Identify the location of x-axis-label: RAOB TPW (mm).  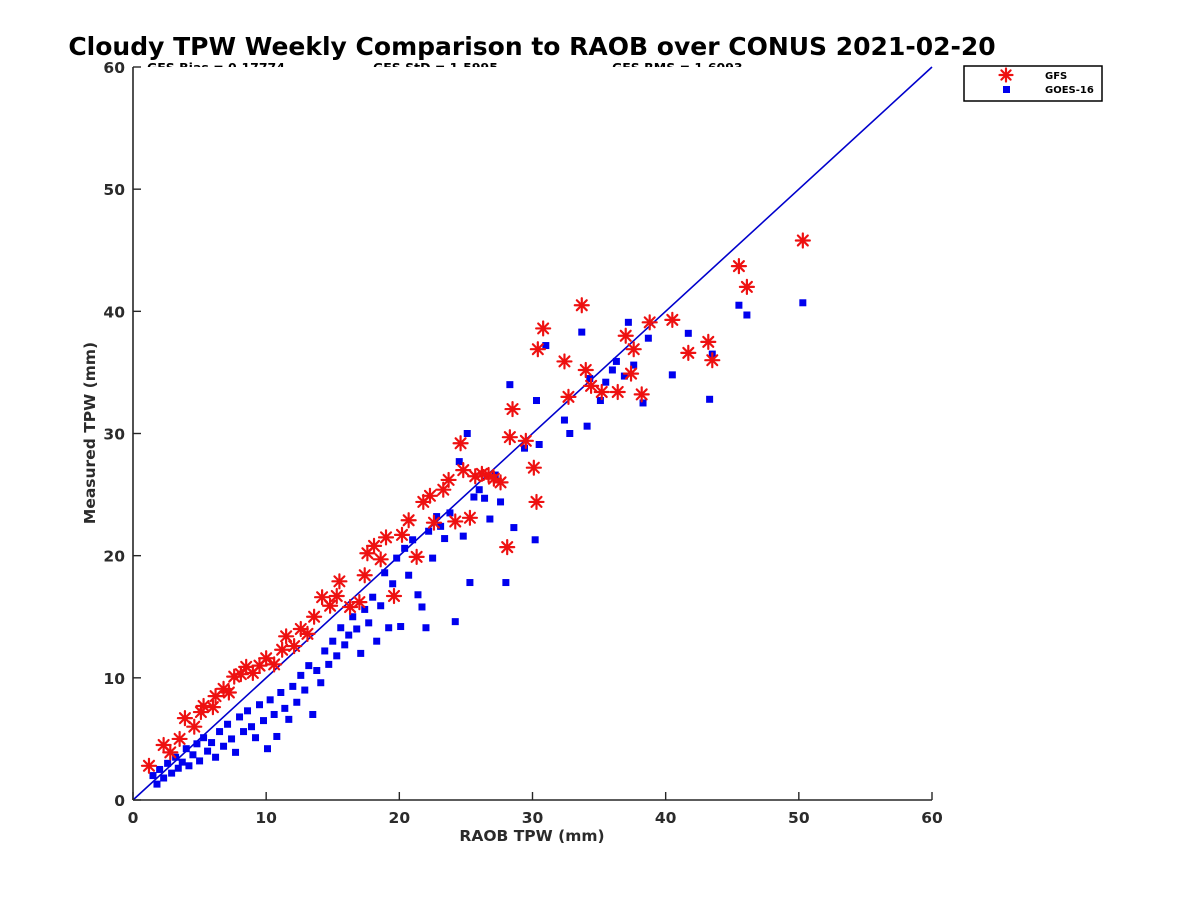
(531, 836).